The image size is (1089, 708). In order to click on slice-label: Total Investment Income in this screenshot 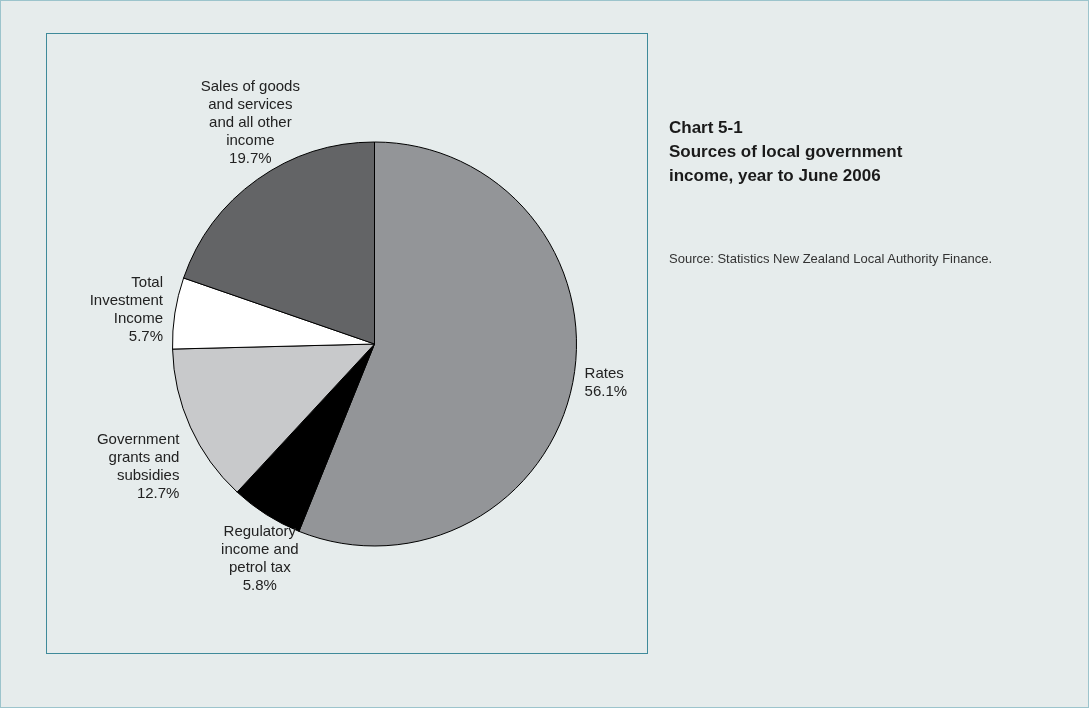, I will do `click(126, 299)`.